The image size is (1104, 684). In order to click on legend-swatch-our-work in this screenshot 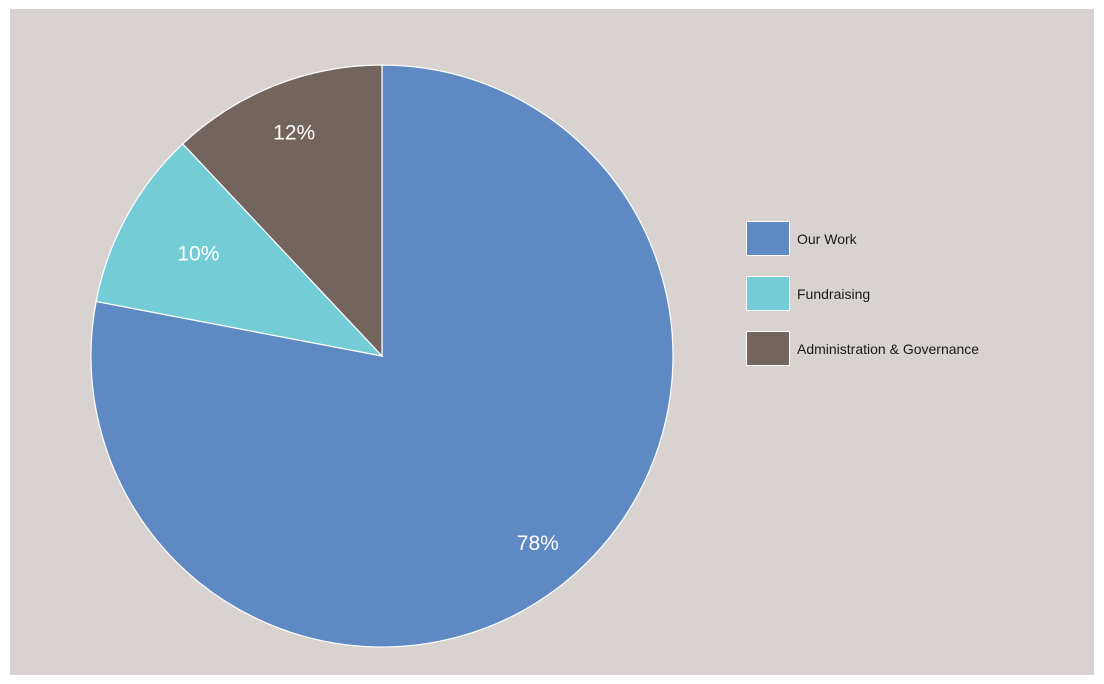, I will do `click(768, 238)`.